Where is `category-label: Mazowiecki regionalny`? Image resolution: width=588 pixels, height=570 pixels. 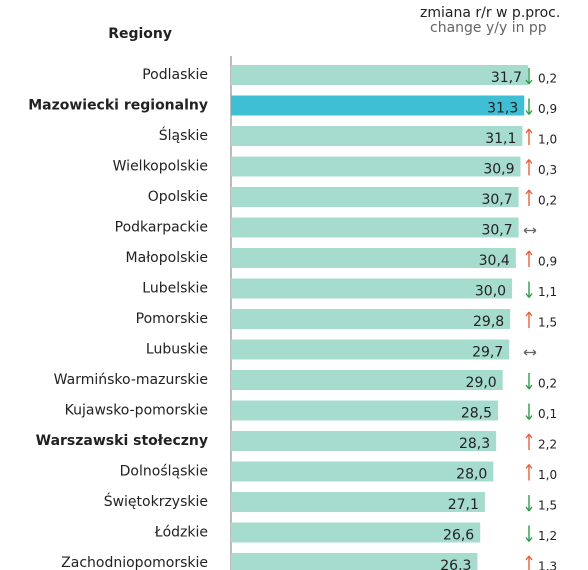 category-label: Mazowiecki regionalny is located at coordinates (118, 106).